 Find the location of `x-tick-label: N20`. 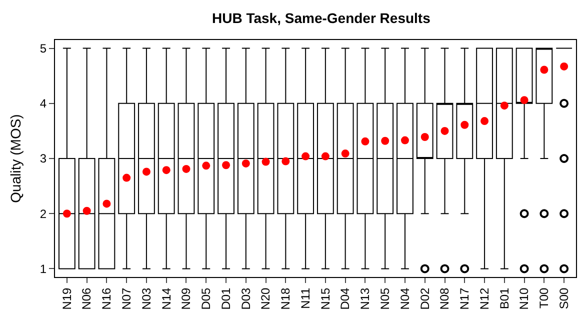

x-tick-label: N20 is located at coordinates (265, 298).